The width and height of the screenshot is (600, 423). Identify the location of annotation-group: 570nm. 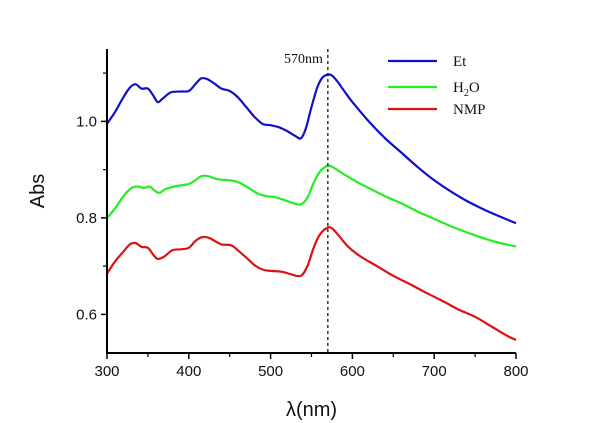
(306, 201).